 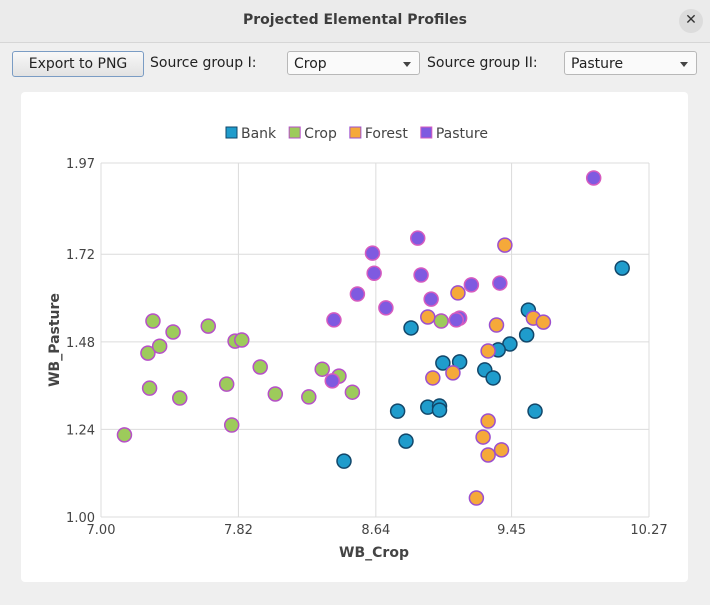 I want to click on close-button: ✕, so click(x=691, y=21).